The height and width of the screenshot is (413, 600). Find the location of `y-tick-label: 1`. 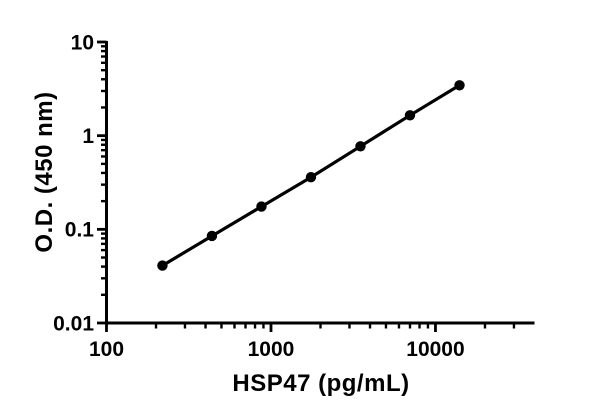

y-tick-label: 1 is located at coordinates (88, 136).